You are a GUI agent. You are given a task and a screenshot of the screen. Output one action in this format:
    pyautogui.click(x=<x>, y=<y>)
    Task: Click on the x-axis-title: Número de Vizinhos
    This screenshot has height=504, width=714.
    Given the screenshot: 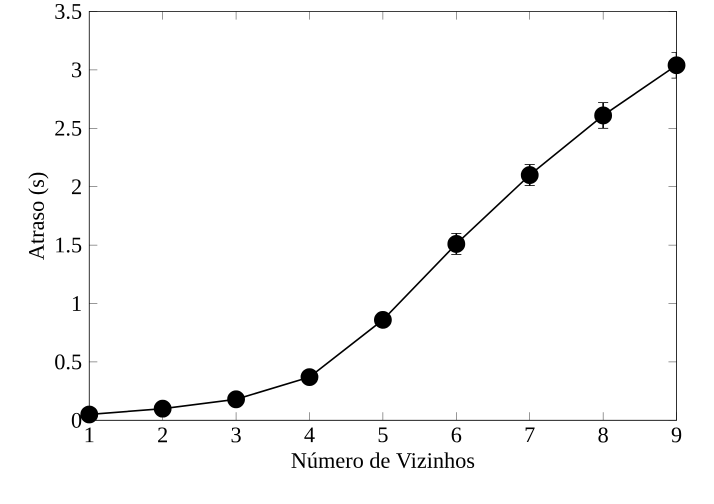 What is the action you would take?
    pyautogui.click(x=382, y=460)
    